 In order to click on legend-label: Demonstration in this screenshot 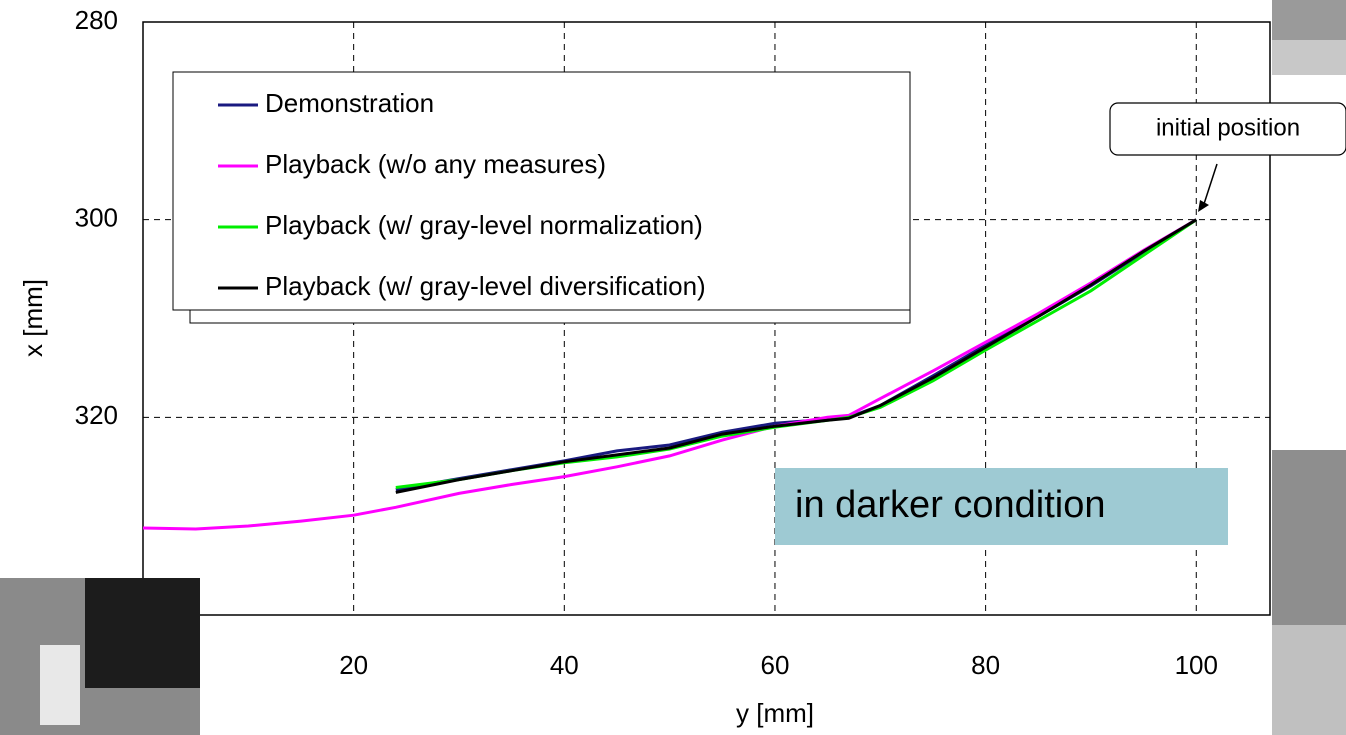, I will do `click(349, 103)`.